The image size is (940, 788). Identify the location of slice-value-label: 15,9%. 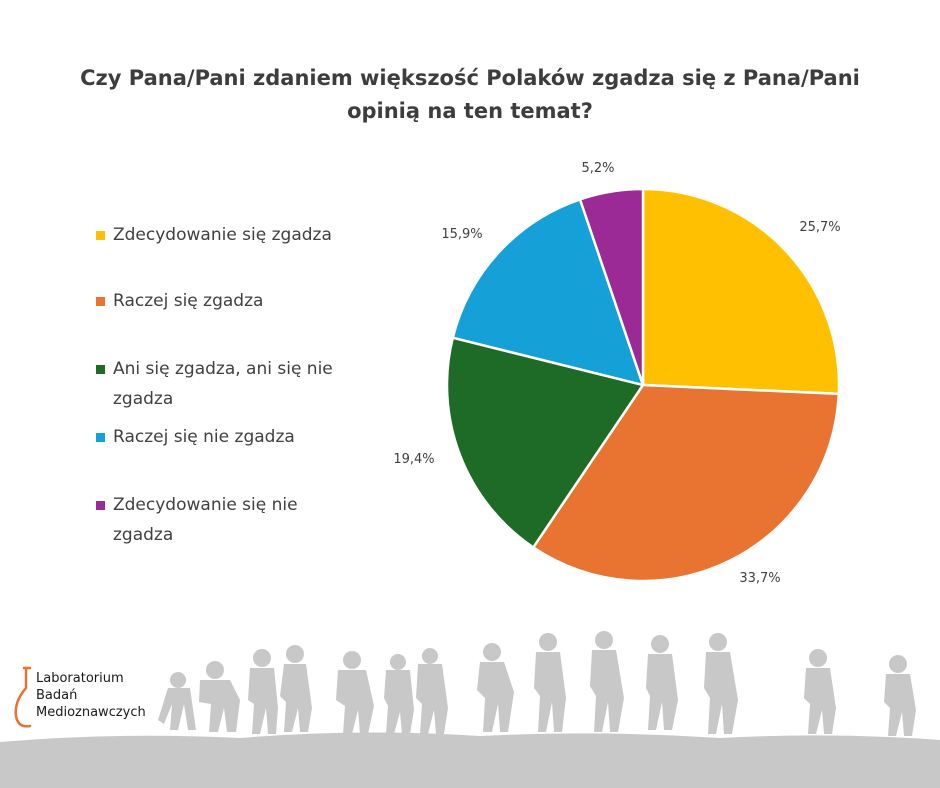
(461, 234).